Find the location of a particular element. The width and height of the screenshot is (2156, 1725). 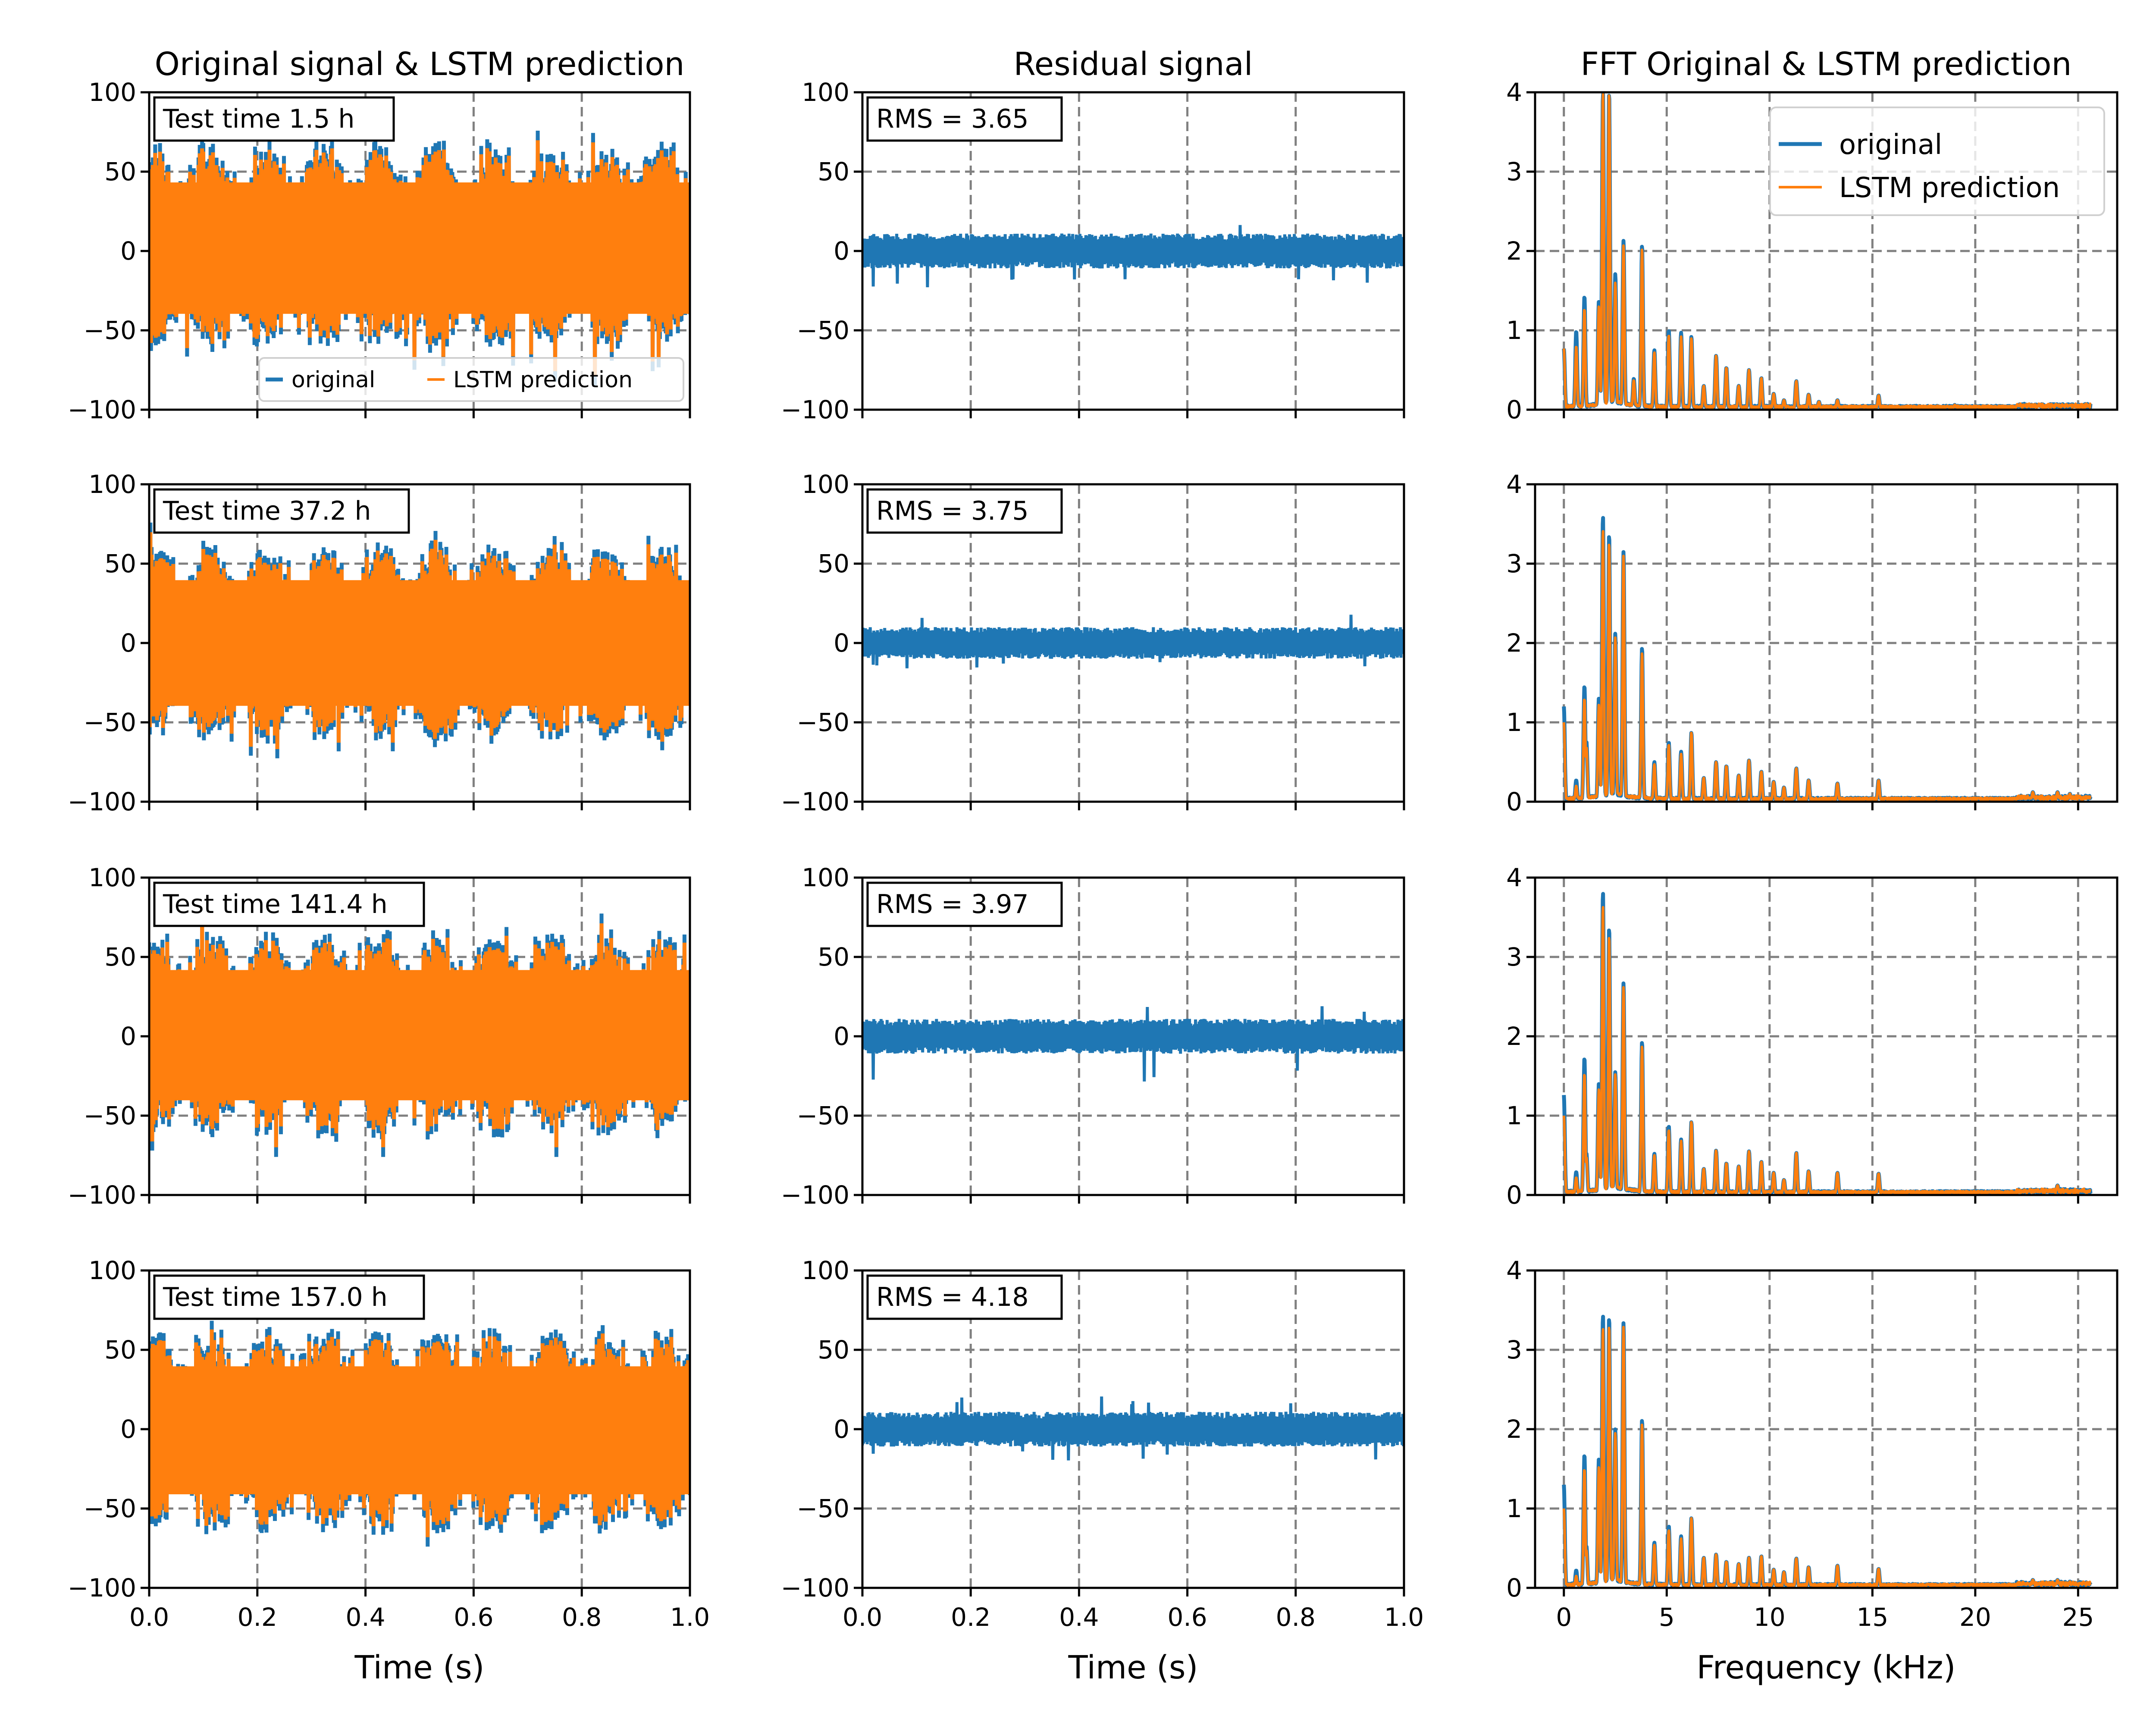

legend-fft: original LSTM prediction is located at coordinates (1937, 162).